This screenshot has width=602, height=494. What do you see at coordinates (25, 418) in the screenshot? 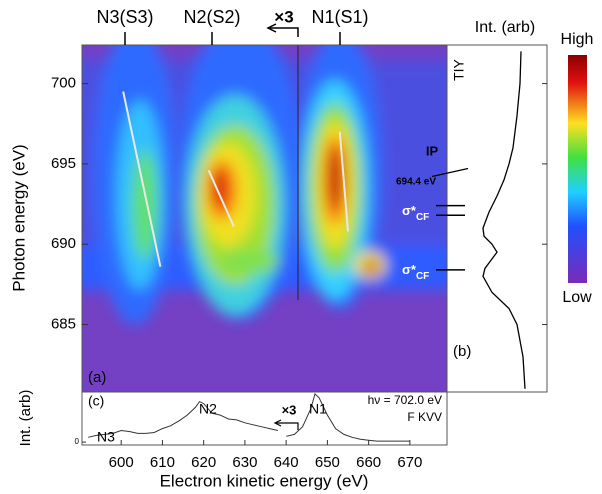
I see `y-axis-label: Int. (arb)` at bounding box center [25, 418].